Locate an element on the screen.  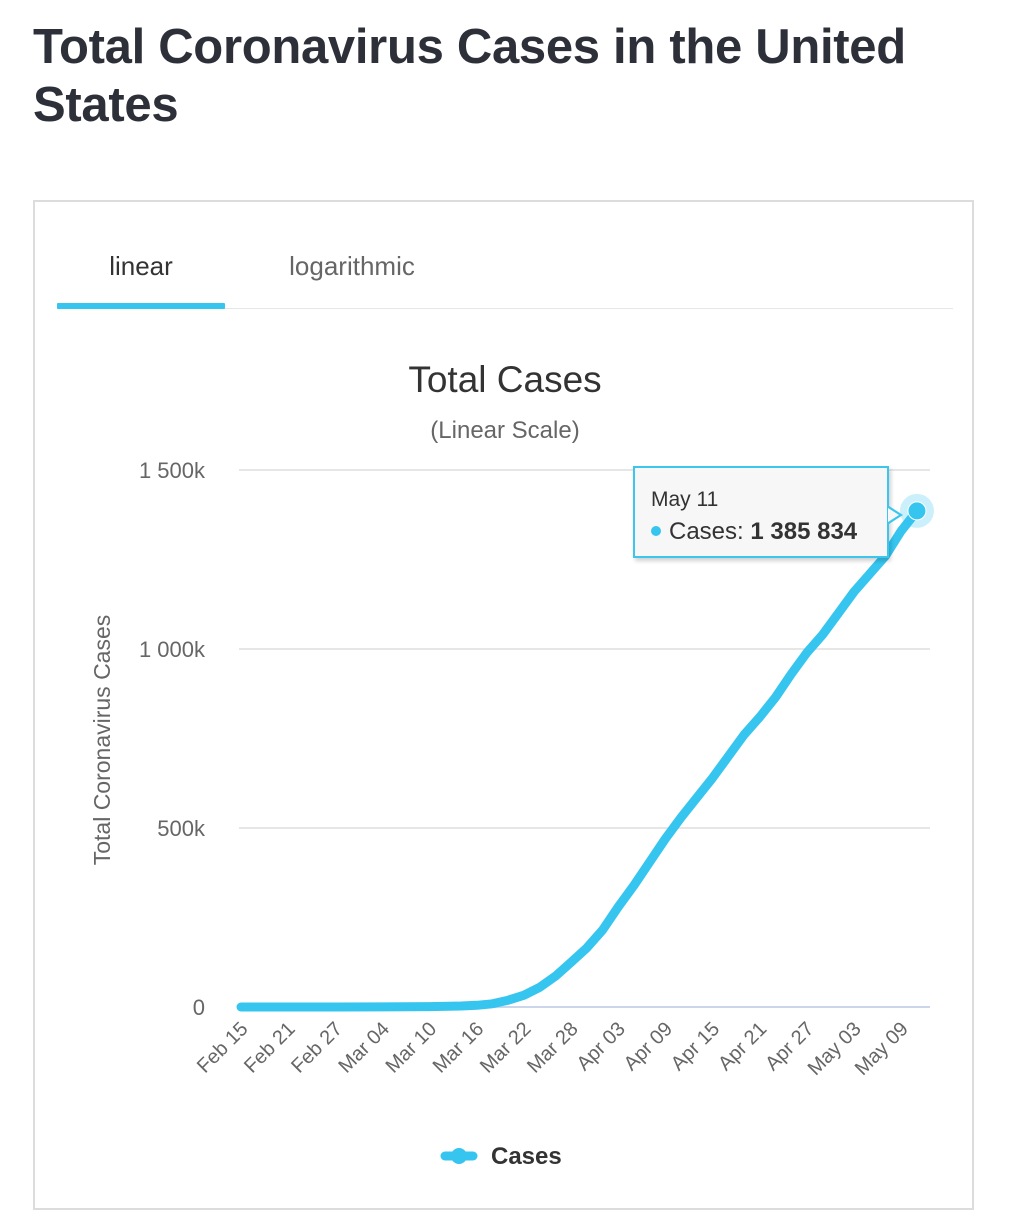
tooltip-date: May 11 is located at coordinates (685, 499).